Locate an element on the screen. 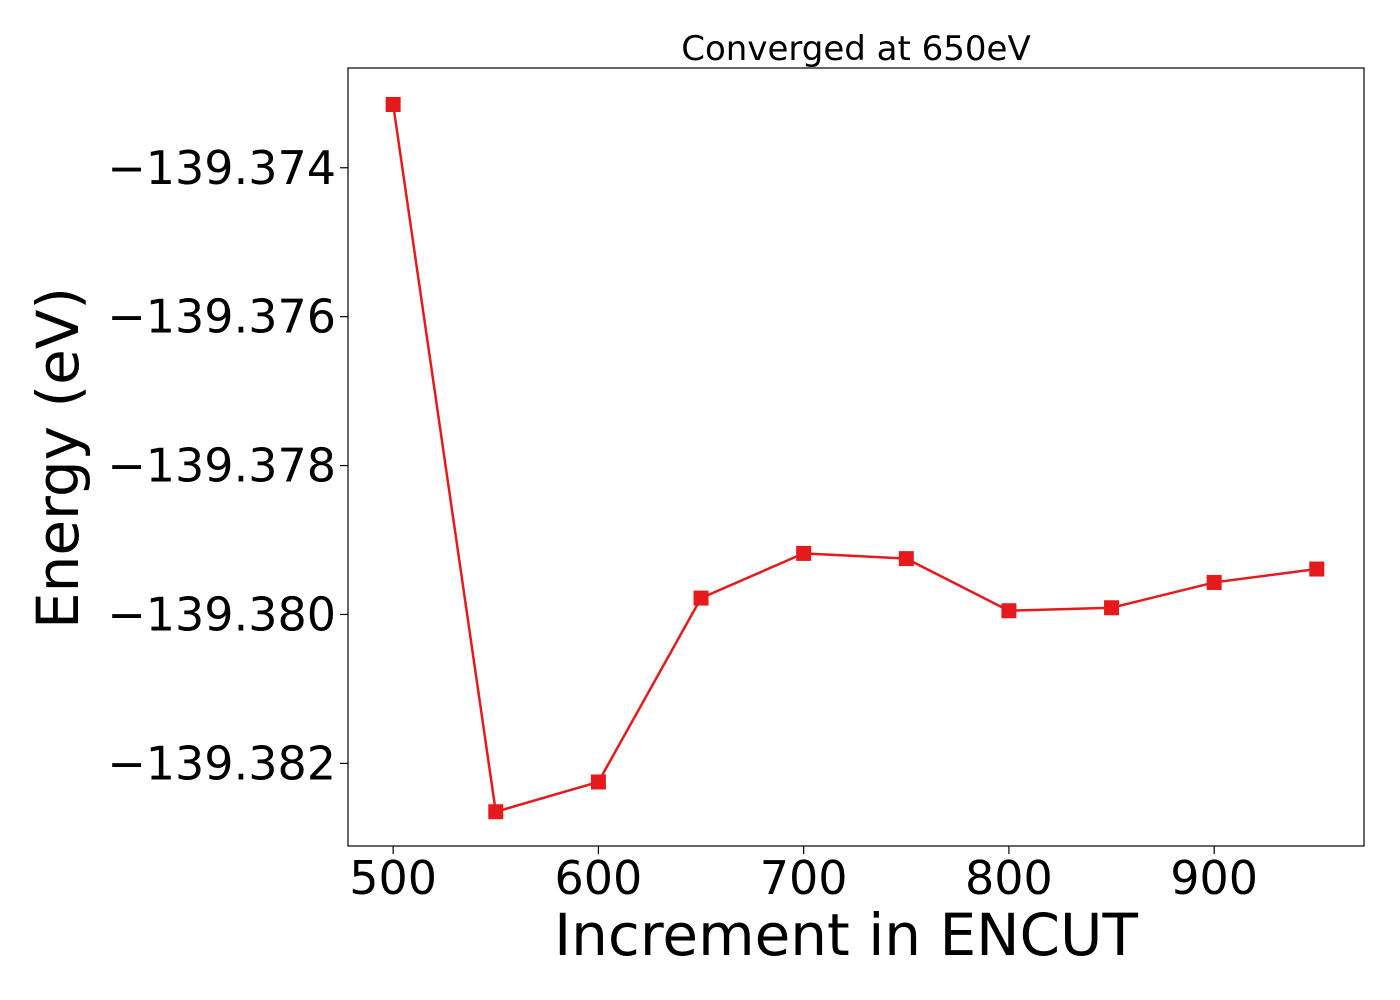 This screenshot has width=1400, height=1000. x-tick-label: 700 is located at coordinates (804, 878).